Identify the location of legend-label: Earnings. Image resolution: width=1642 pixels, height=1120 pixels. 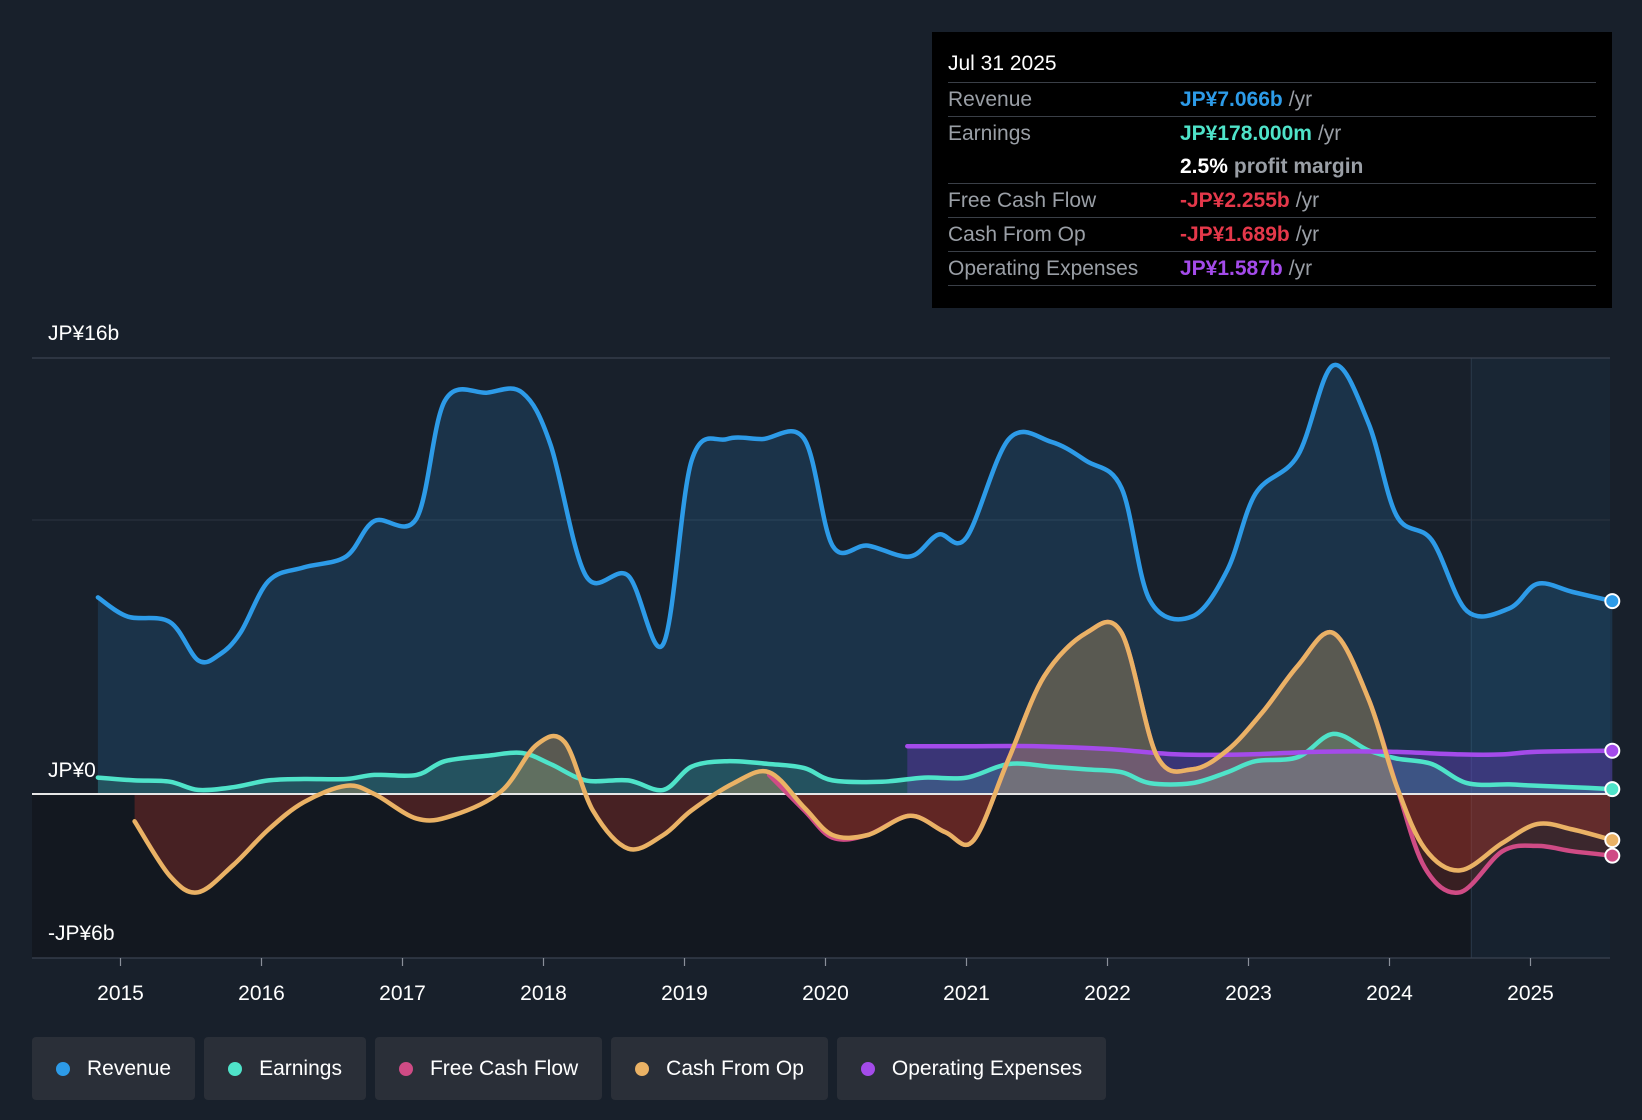
(300, 1068).